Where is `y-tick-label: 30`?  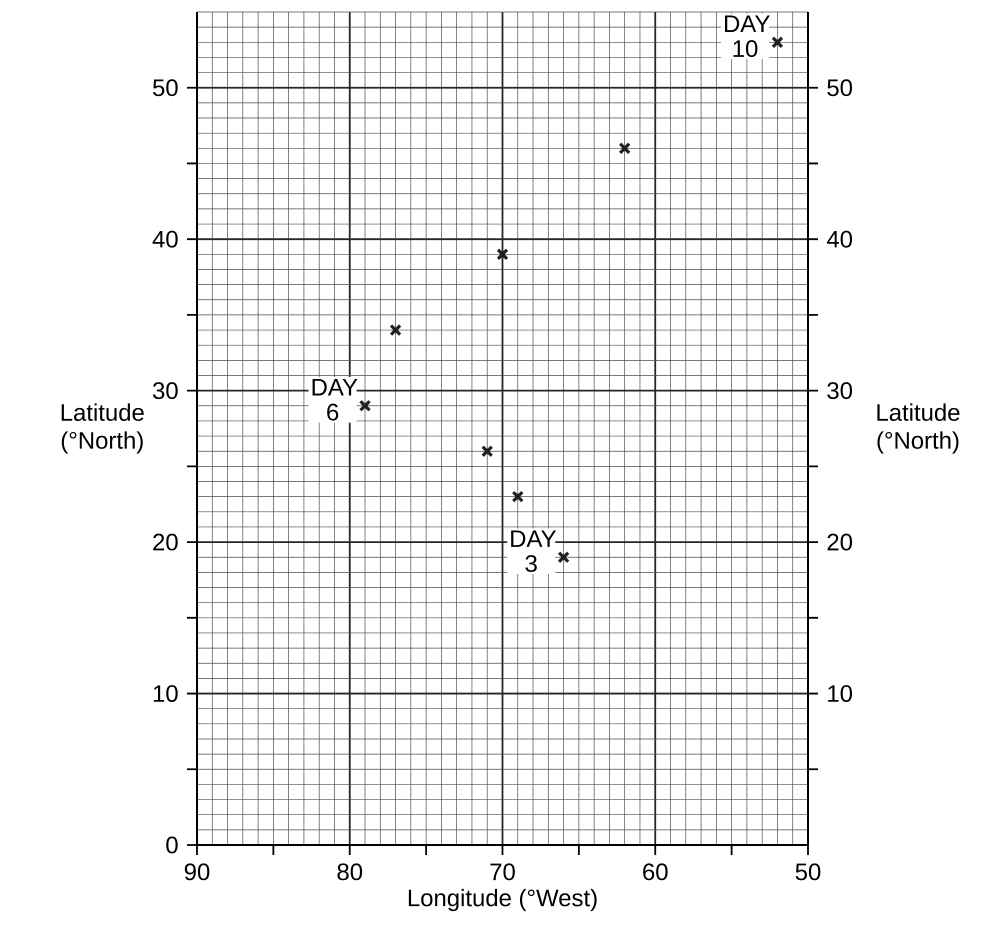 y-tick-label: 30 is located at coordinates (165, 391).